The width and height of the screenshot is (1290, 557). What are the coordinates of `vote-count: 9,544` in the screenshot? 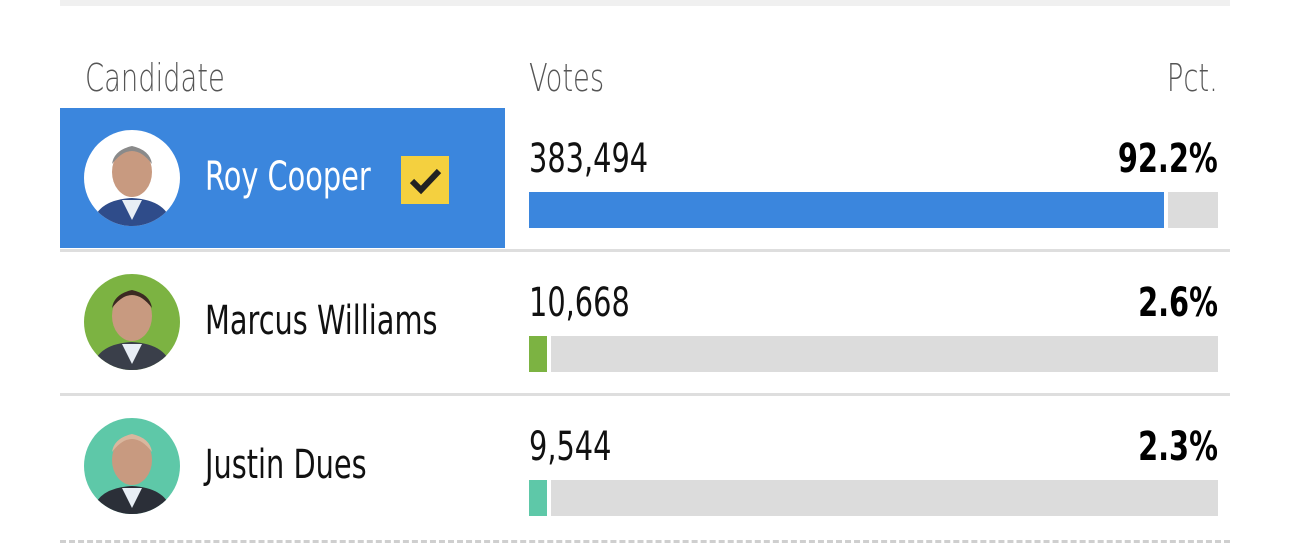 It's located at (570, 447).